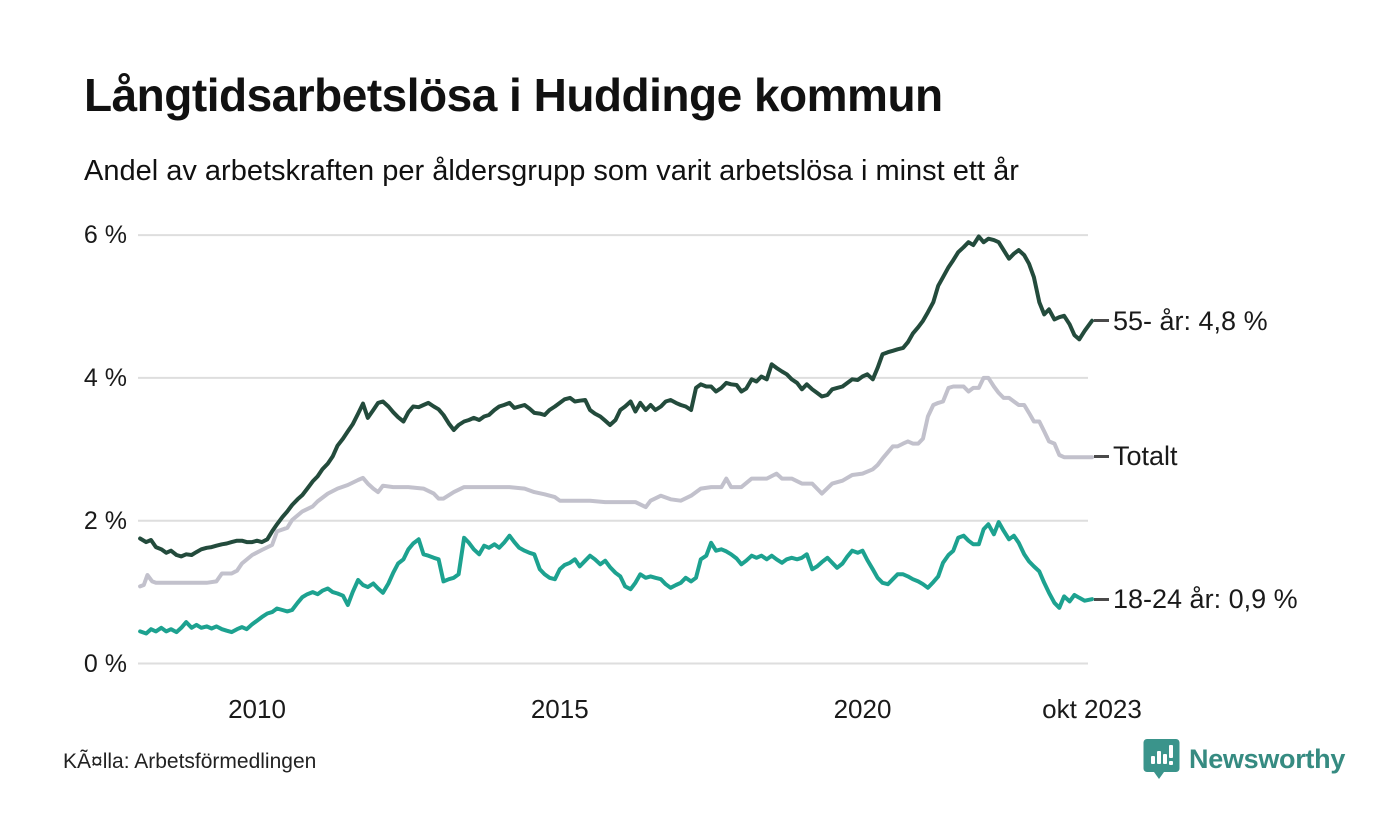 This screenshot has height=840, width=1400. Describe the element at coordinates (1267, 758) in the screenshot. I see `newsworthy-logo-text: Newsworthy` at that location.